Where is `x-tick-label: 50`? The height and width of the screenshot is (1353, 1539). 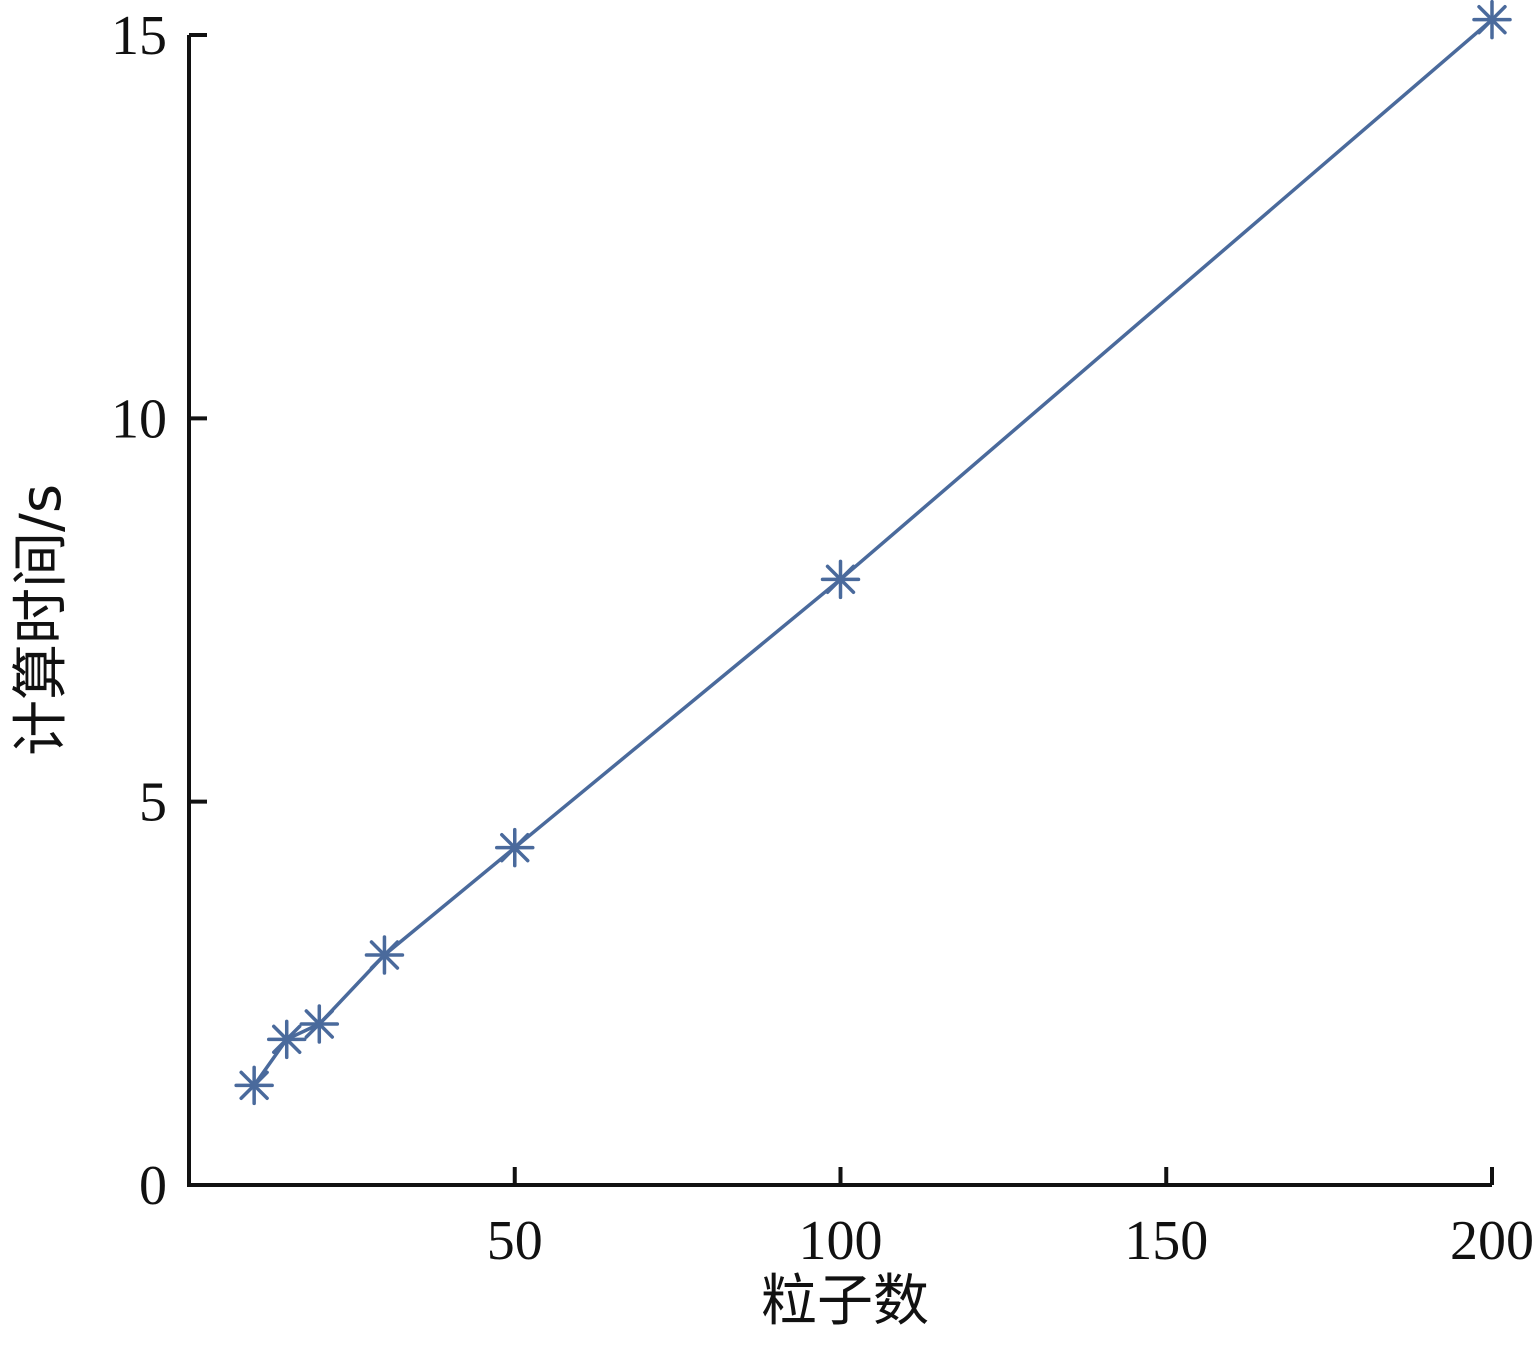
x-tick-label: 50 is located at coordinates (515, 1241).